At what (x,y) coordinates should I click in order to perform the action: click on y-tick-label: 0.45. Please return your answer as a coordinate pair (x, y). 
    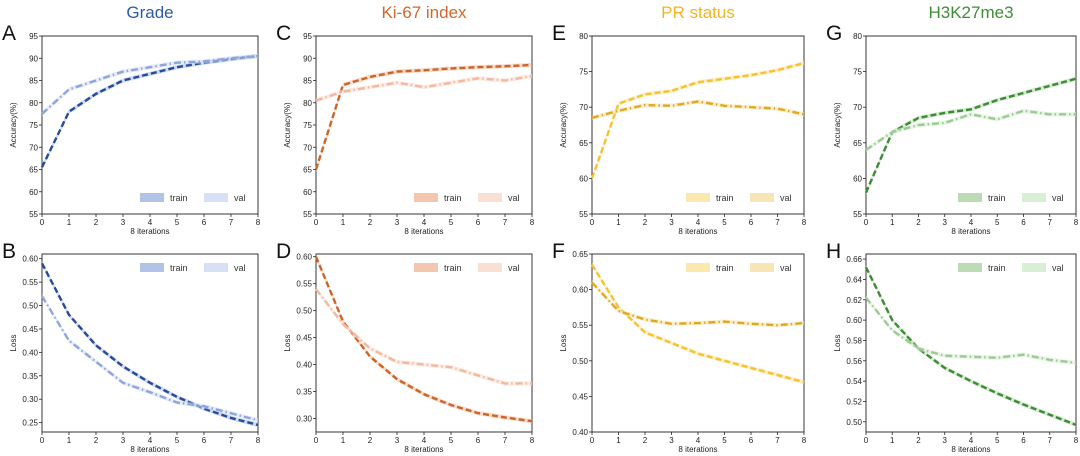
    Looking at the image, I should click on (580, 396).